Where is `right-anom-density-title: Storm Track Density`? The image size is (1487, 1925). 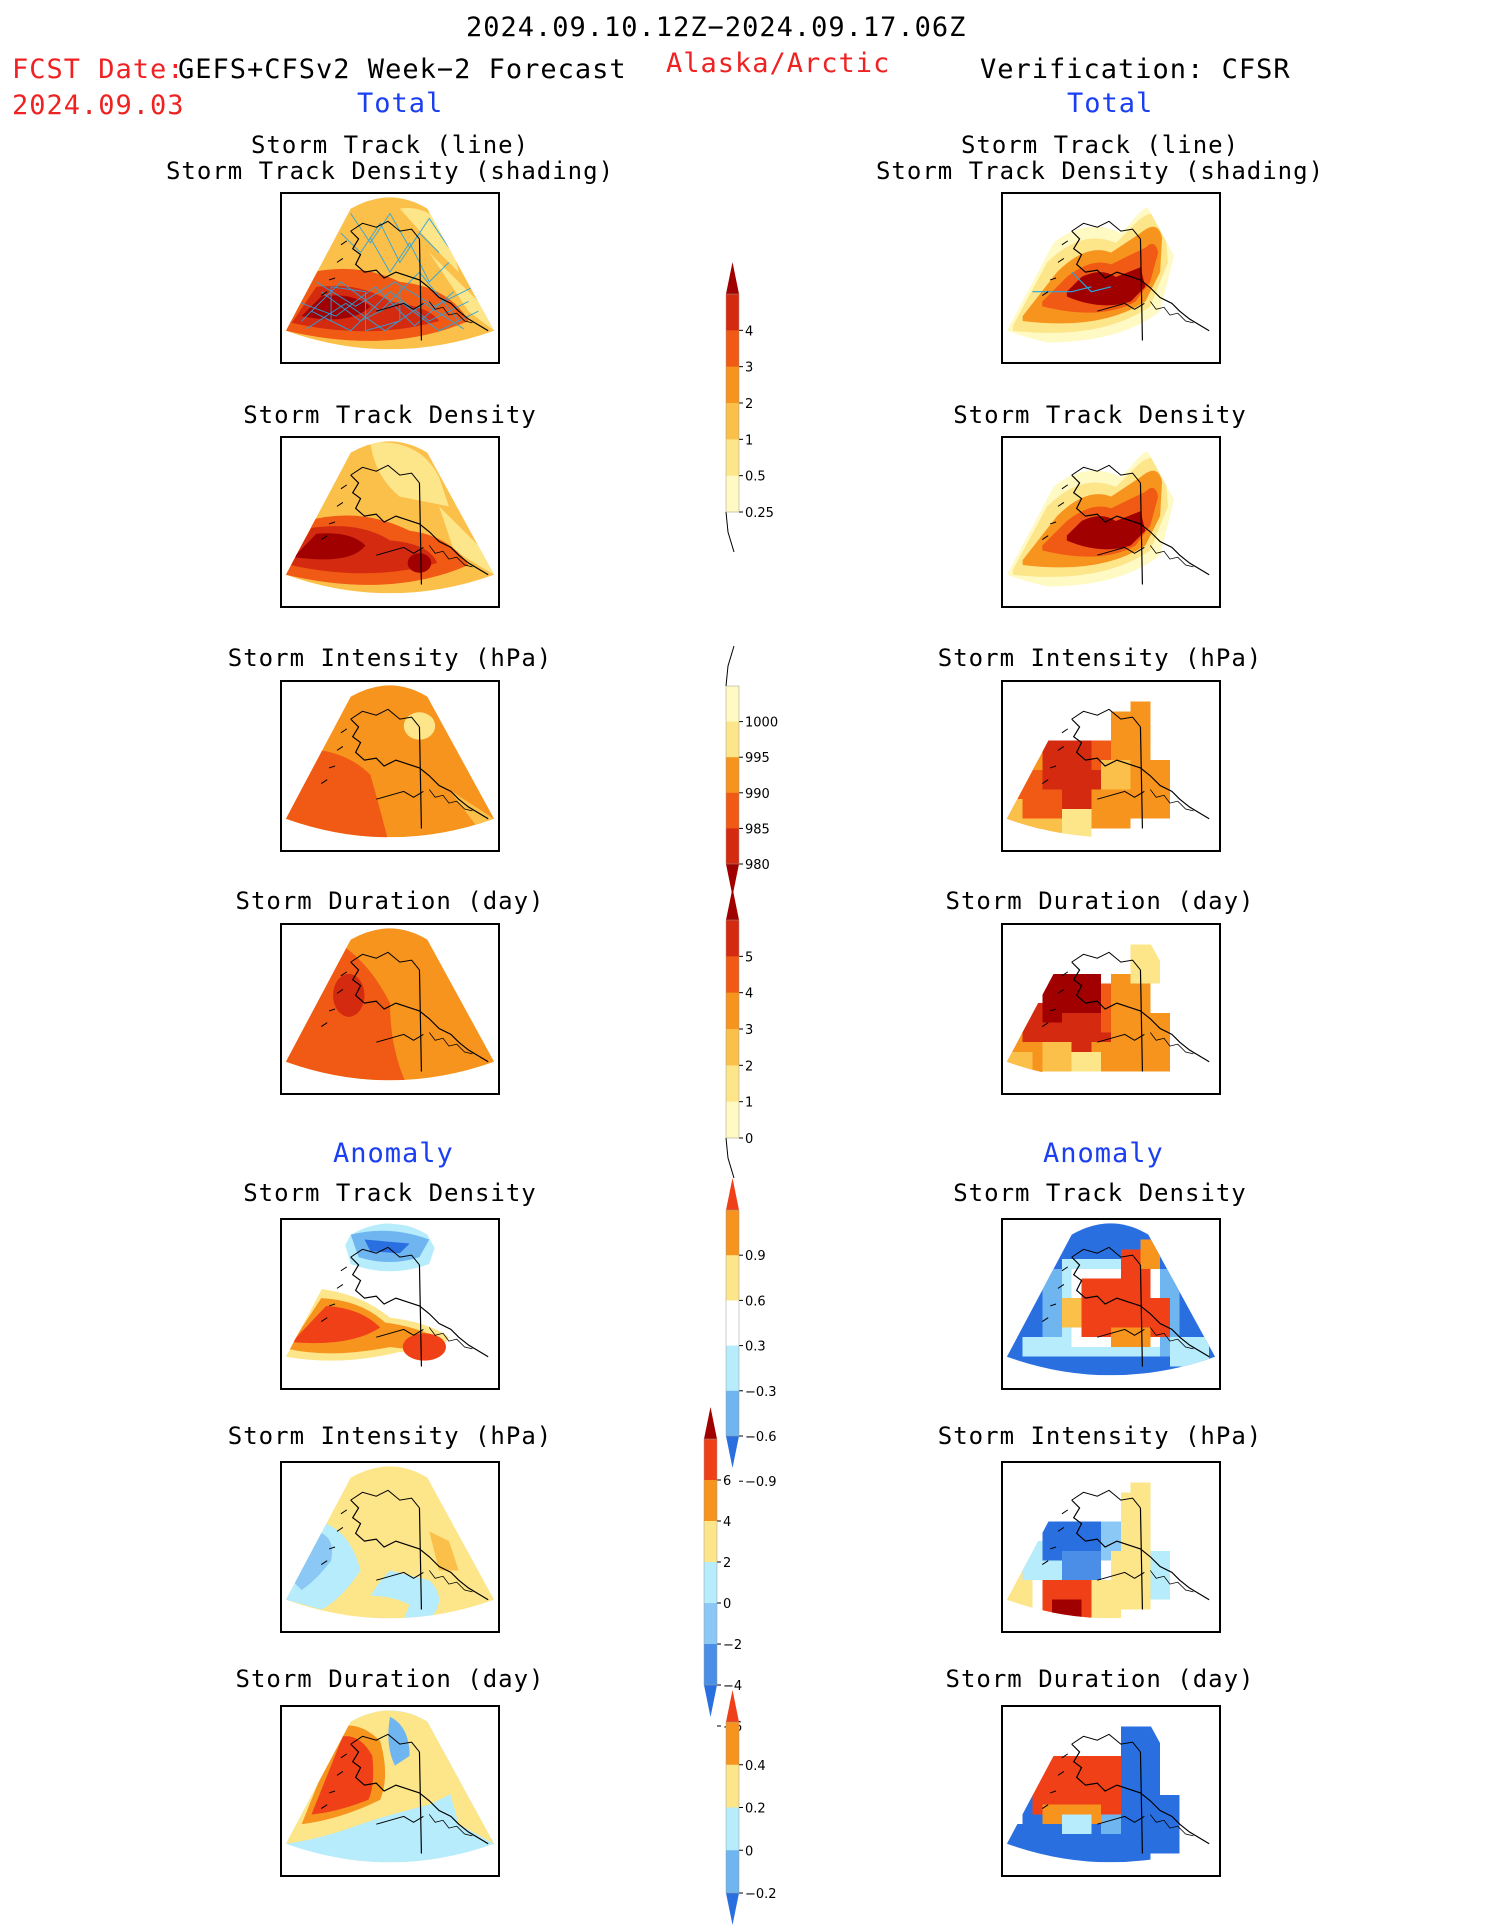 right-anom-density-title: Storm Track Density is located at coordinates (1100, 1193).